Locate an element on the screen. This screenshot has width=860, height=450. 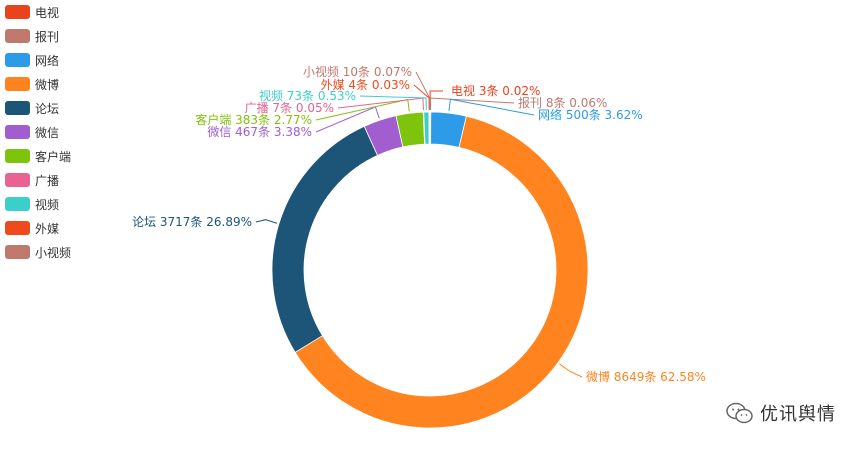
legend-item: 网络 is located at coordinates (55, 60).